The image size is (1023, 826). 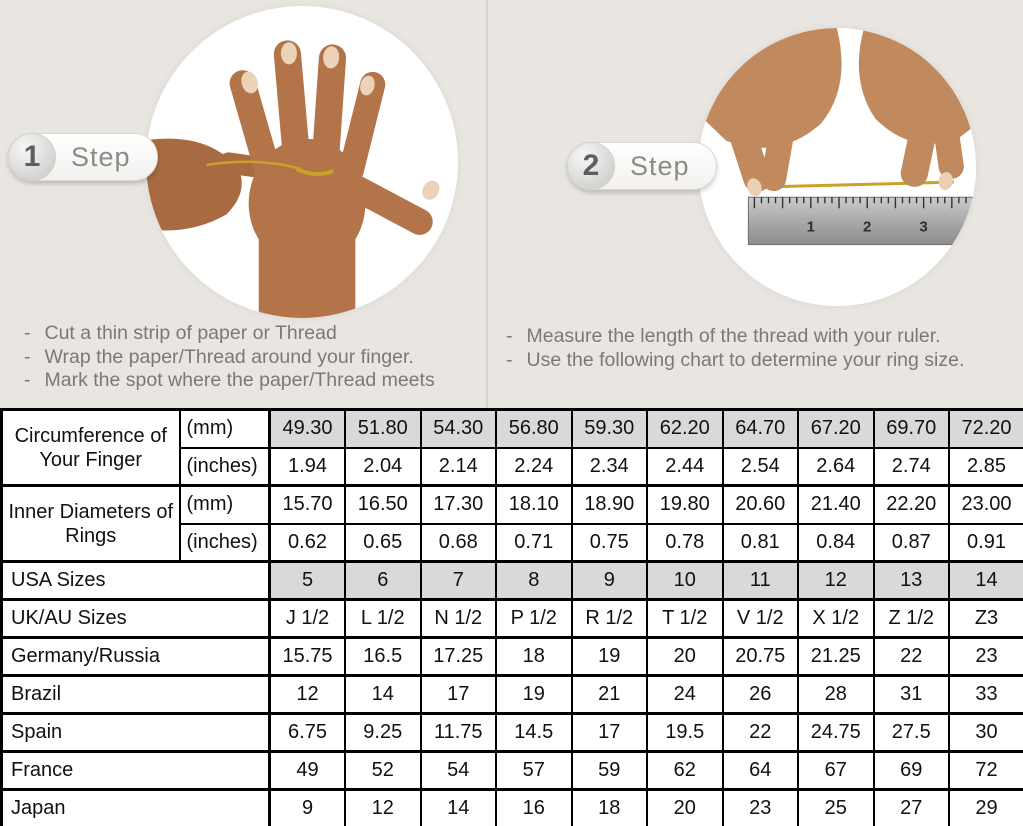 I want to click on size-value-cell: 19.5, so click(x=685, y=732).